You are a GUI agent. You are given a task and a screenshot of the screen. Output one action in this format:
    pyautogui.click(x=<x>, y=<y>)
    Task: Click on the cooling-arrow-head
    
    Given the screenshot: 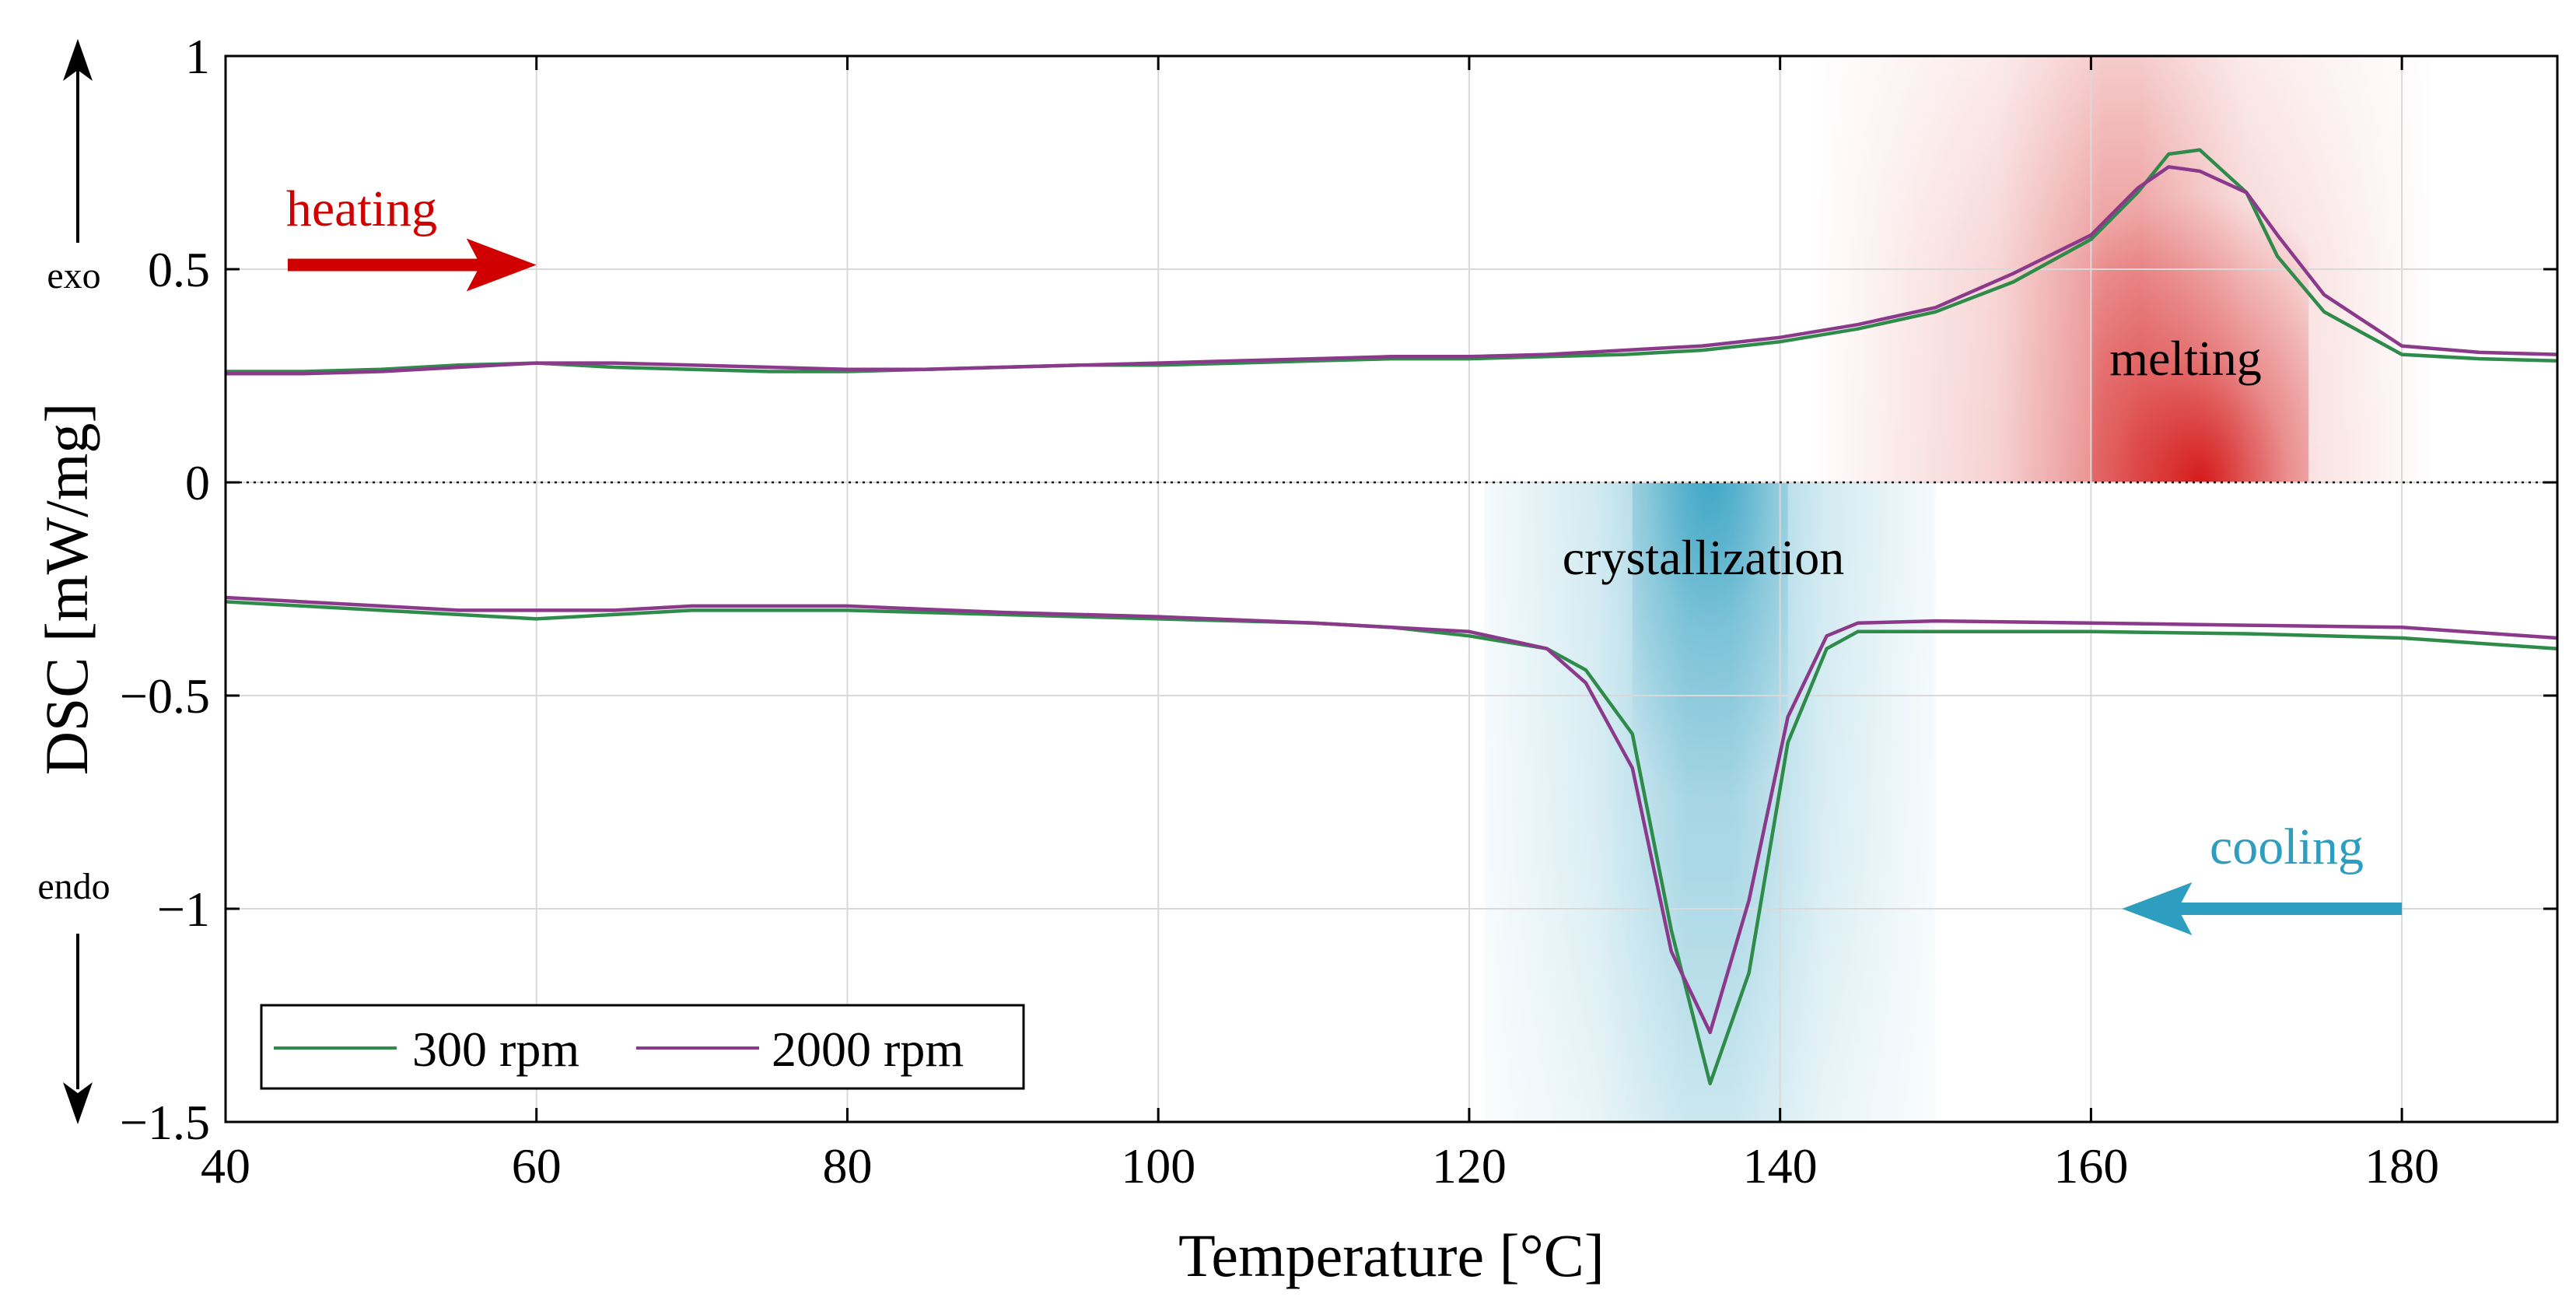 What is the action you would take?
    pyautogui.click(x=2157, y=908)
    